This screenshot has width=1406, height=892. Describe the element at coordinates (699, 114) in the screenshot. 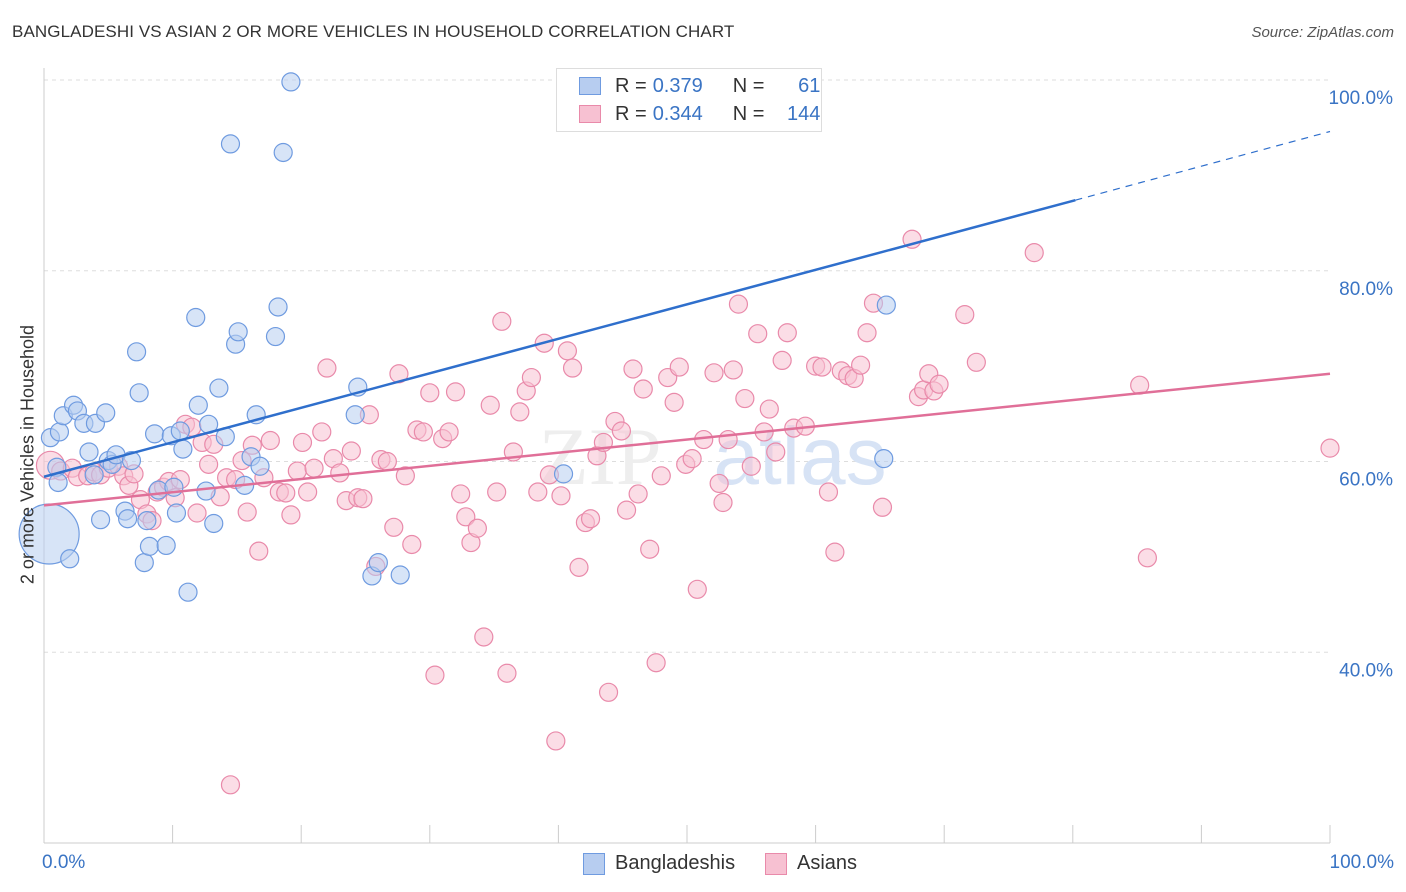

I see `legend-row-asians: R = 0.344 N = 144` at that location.